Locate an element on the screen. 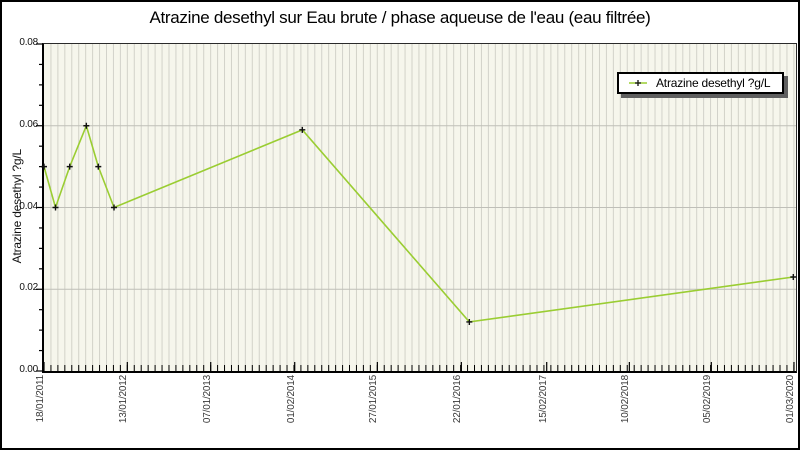 This screenshot has height=450, width=800. x-major-ticks is located at coordinates (419, 366).